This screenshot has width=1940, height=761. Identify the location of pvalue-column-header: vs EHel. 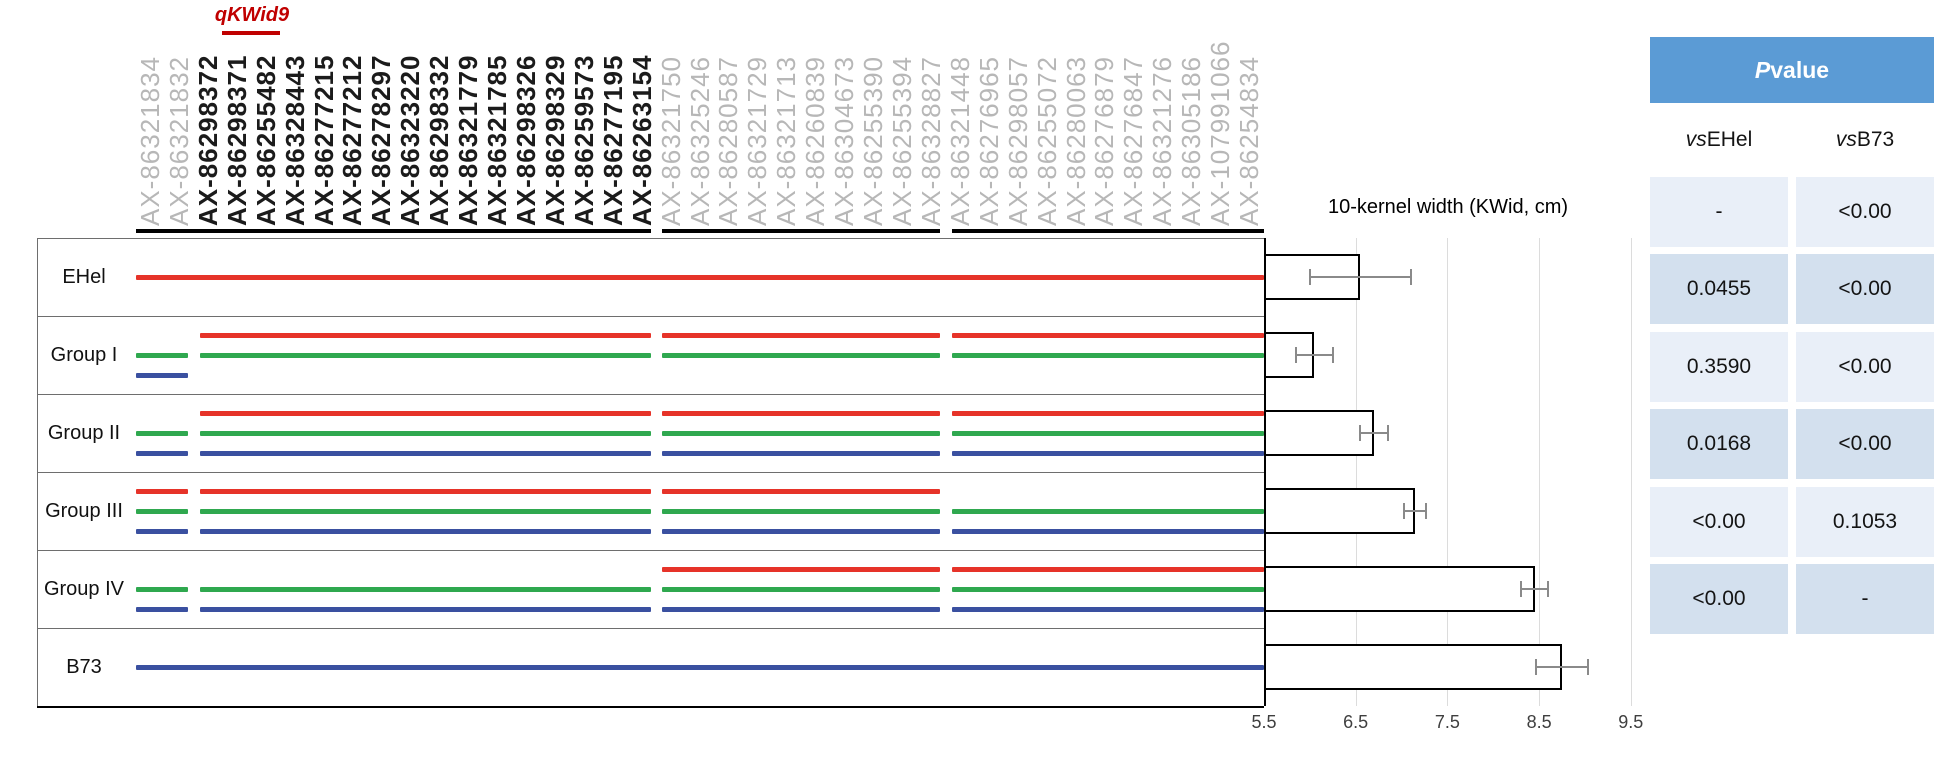
(1719, 140).